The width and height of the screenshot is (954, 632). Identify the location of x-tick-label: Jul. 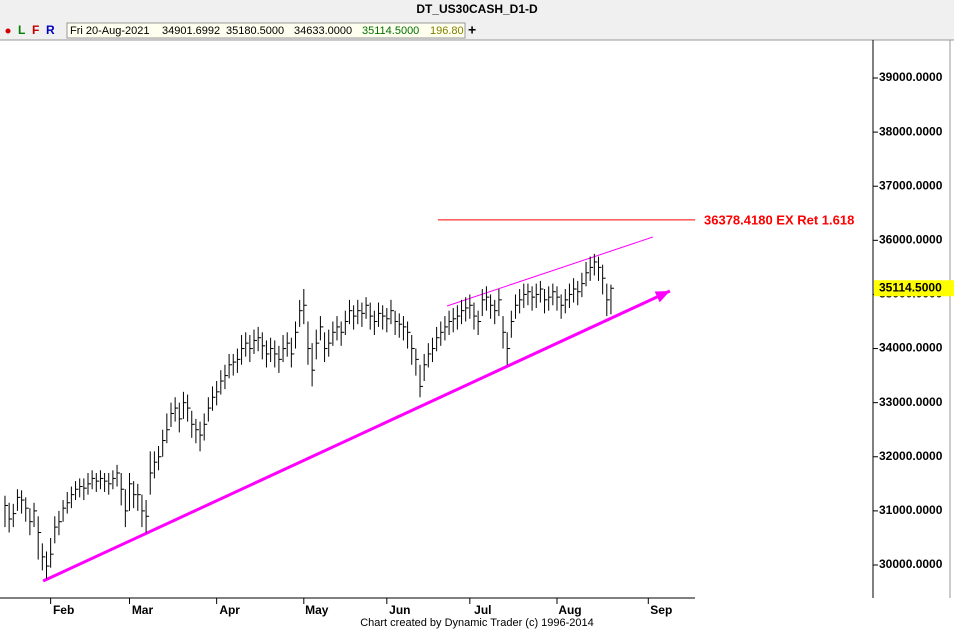
(482, 610).